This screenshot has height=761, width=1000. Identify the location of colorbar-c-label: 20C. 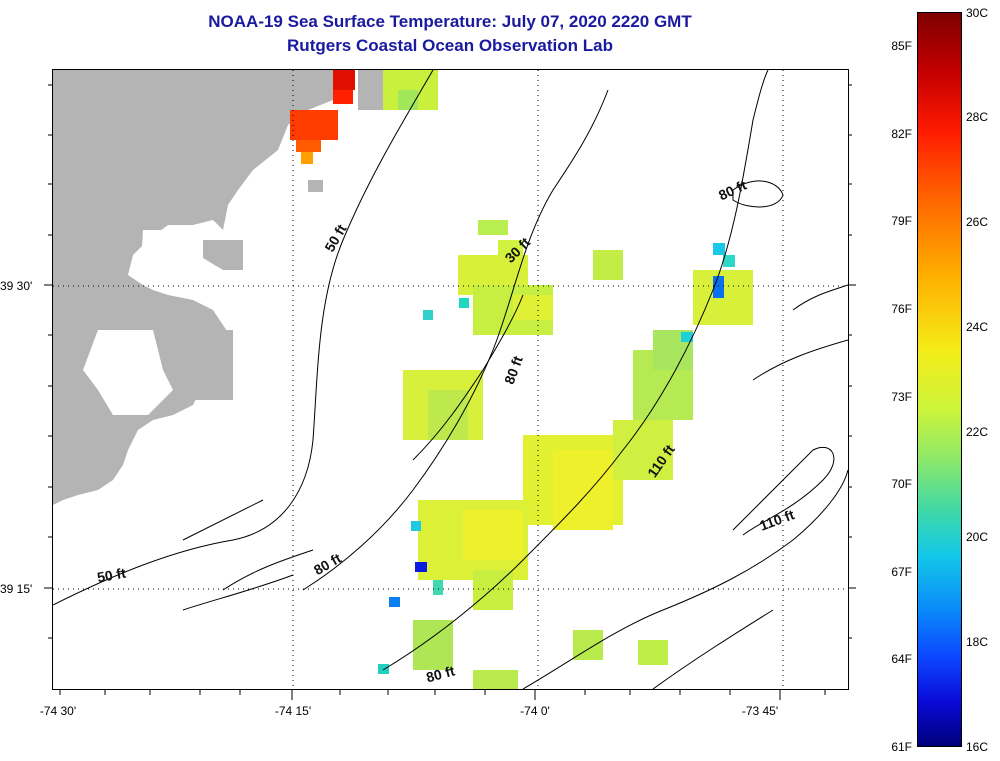
(977, 537).